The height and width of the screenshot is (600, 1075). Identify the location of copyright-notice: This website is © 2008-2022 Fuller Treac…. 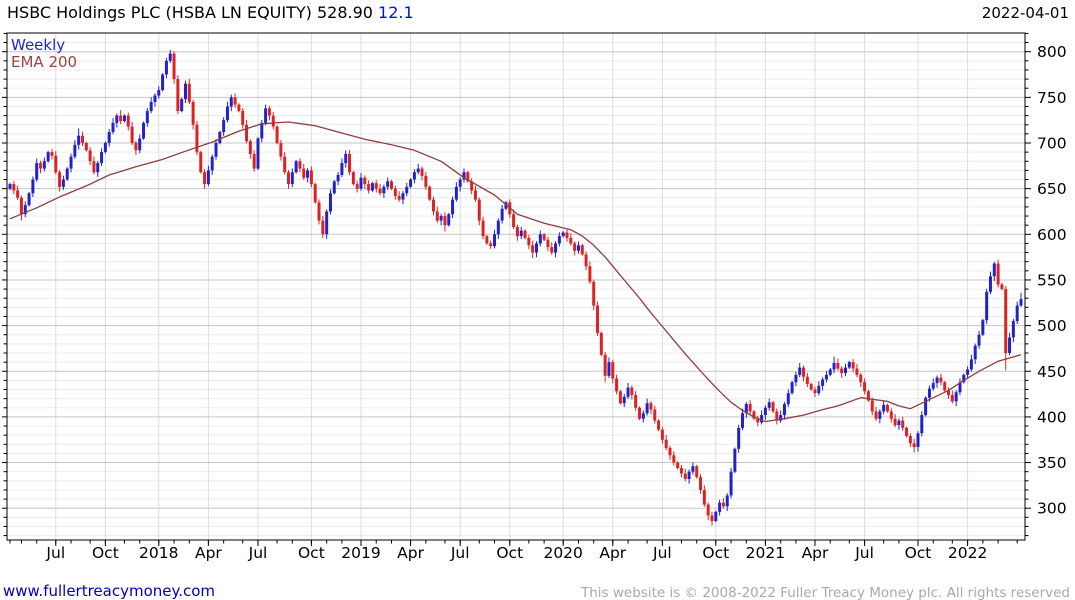
(825, 592).